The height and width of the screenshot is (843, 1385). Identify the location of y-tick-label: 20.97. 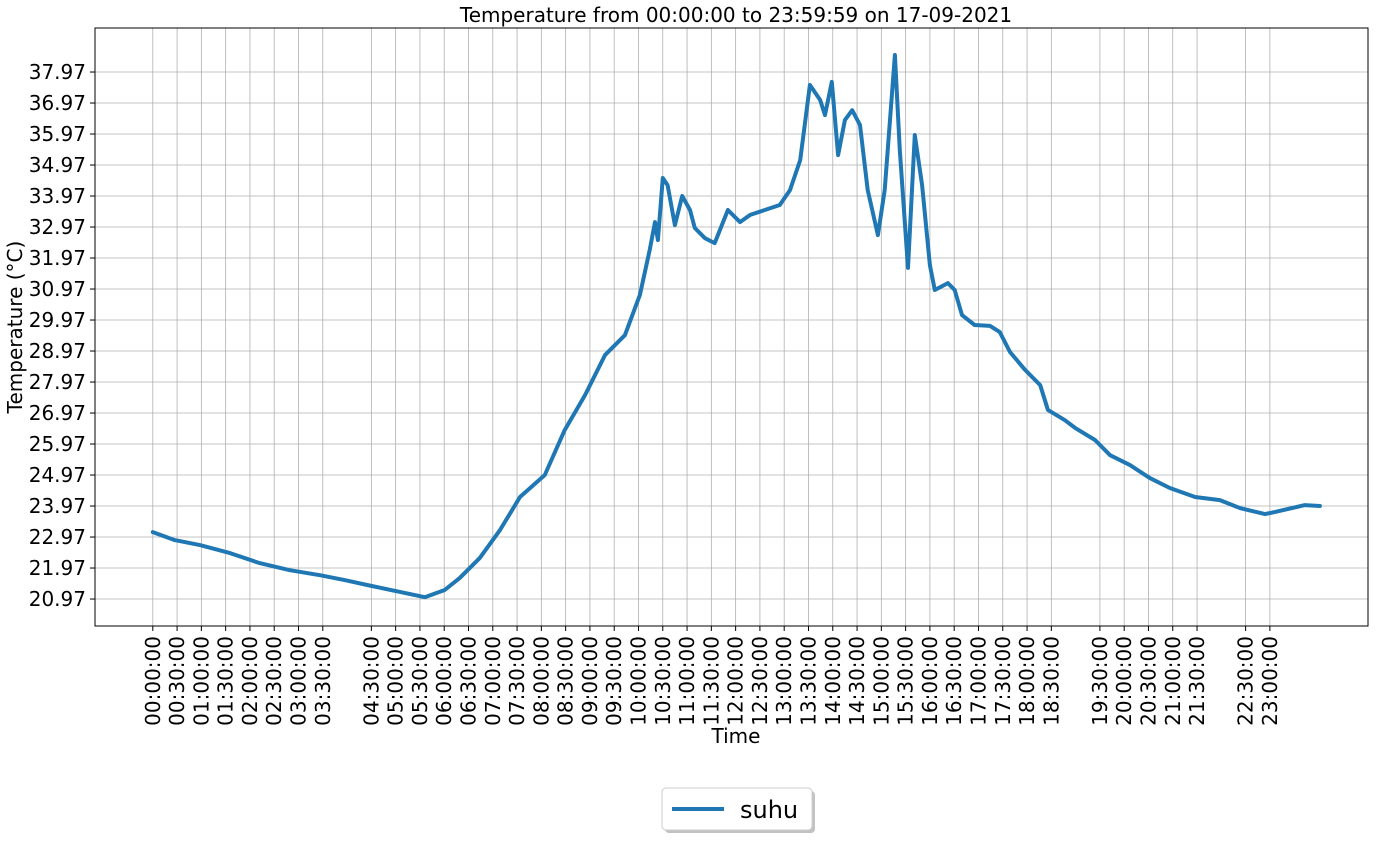
(57, 599).